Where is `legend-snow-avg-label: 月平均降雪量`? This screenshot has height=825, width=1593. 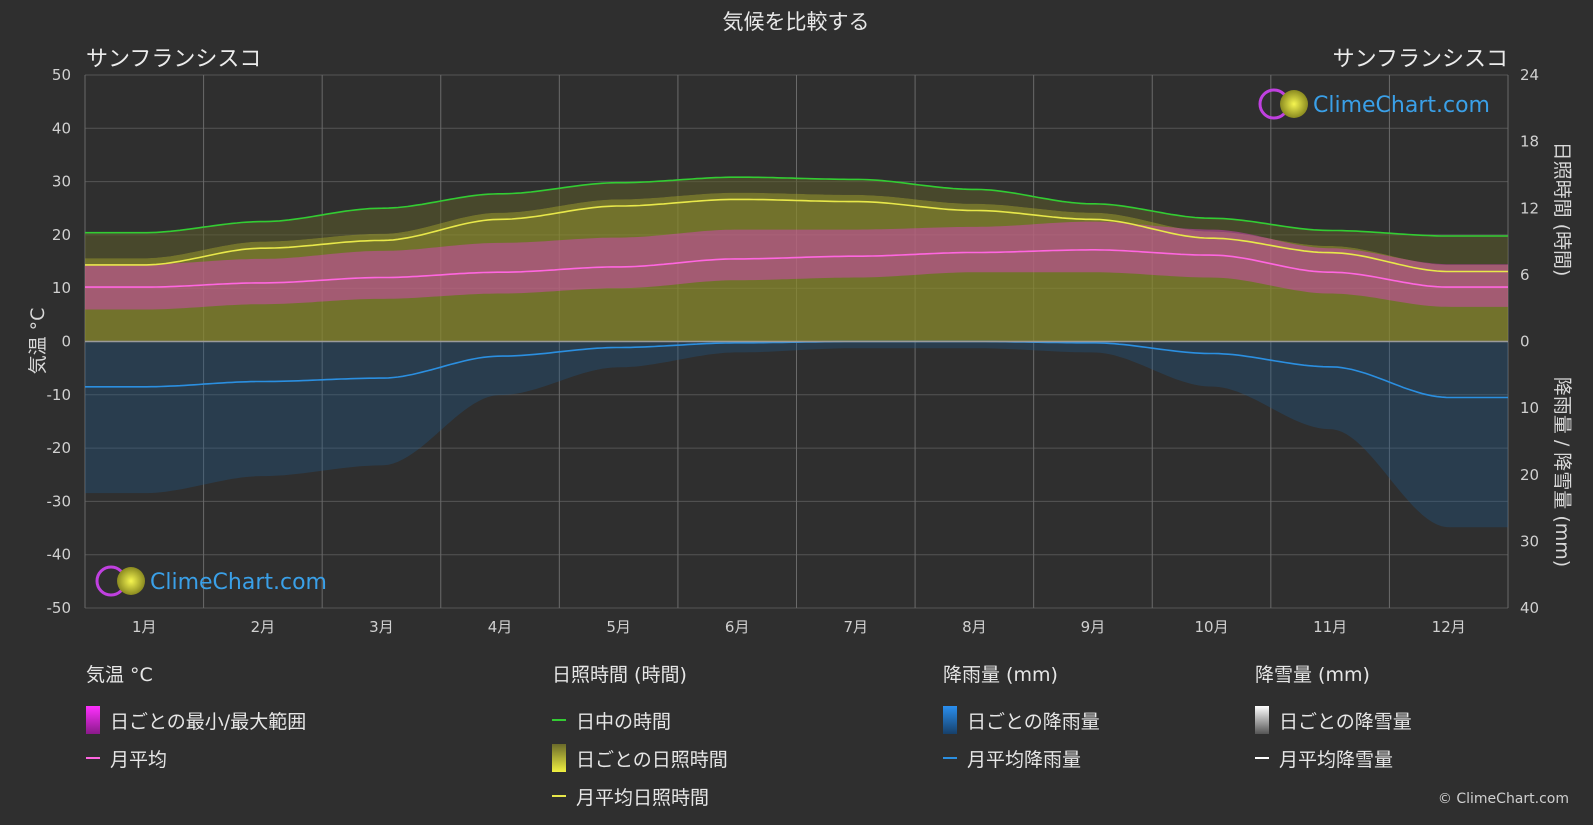 legend-snow-avg-label: 月平均降雪量 is located at coordinates (1336, 759).